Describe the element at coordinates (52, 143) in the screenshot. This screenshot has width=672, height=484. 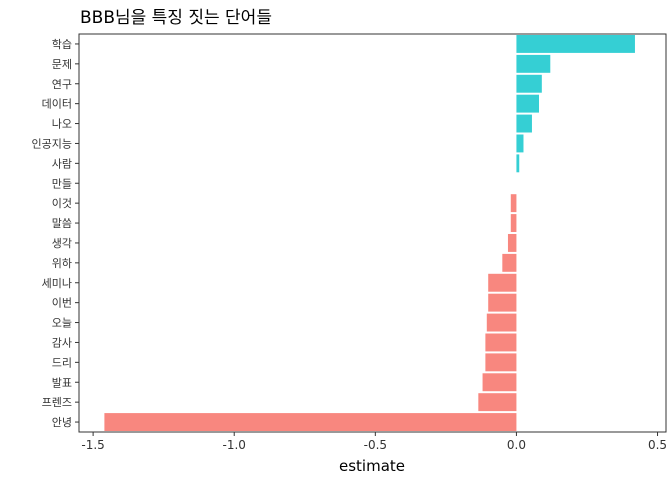
I see `y-tick-label: 인공지능` at that location.